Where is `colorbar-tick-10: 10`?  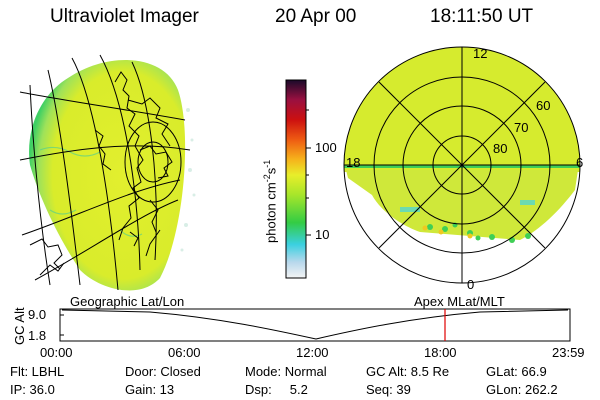 colorbar-tick-10: 10 is located at coordinates (322, 234).